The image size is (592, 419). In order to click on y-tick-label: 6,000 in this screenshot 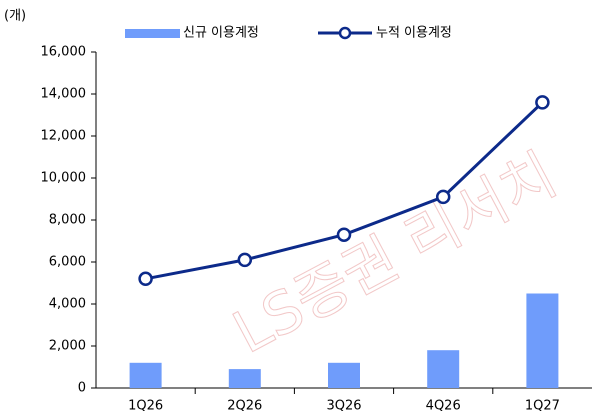, I will do `click(67, 262)`.